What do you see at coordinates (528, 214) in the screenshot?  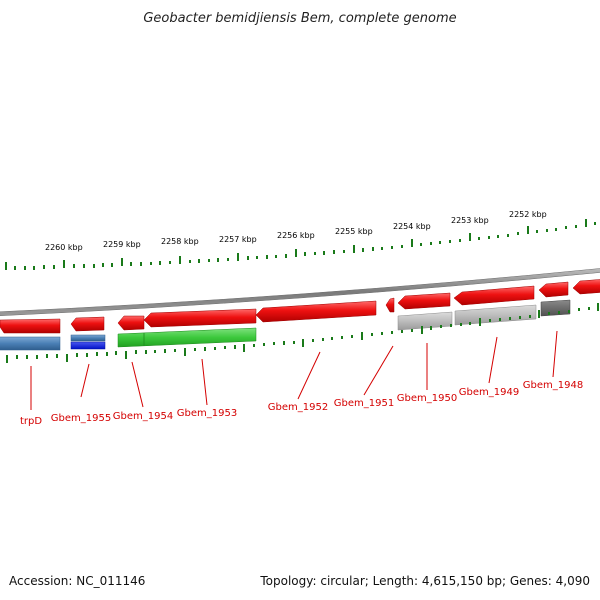 I see `kbp-label: 2252 kbp` at bounding box center [528, 214].